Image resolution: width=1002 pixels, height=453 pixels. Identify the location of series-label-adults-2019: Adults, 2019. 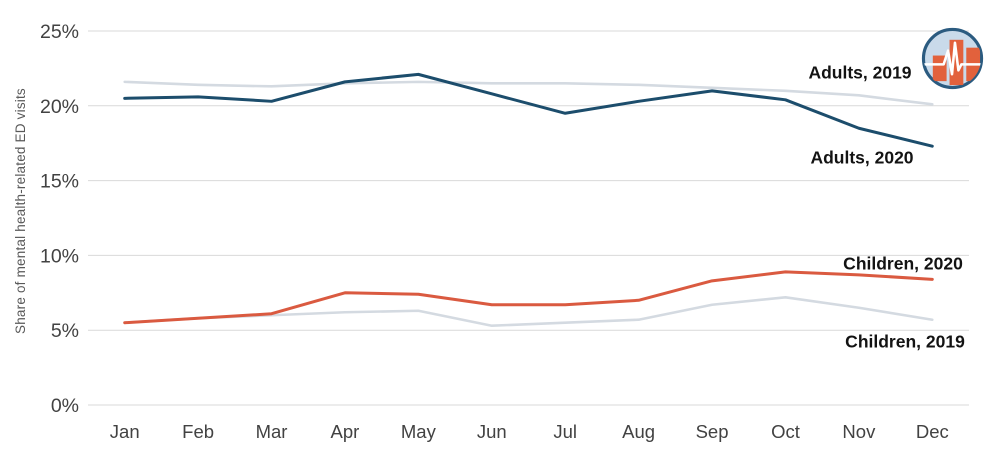
(860, 72).